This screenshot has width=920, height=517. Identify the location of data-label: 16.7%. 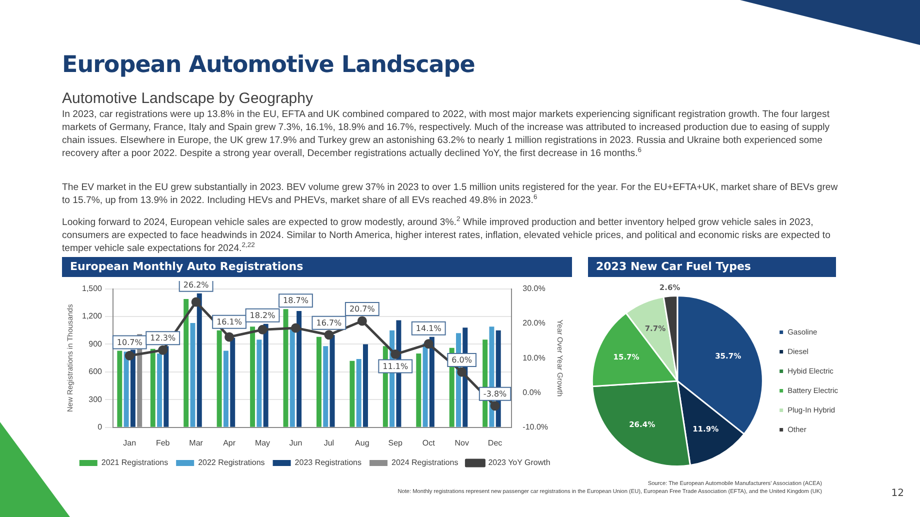
(329, 323).